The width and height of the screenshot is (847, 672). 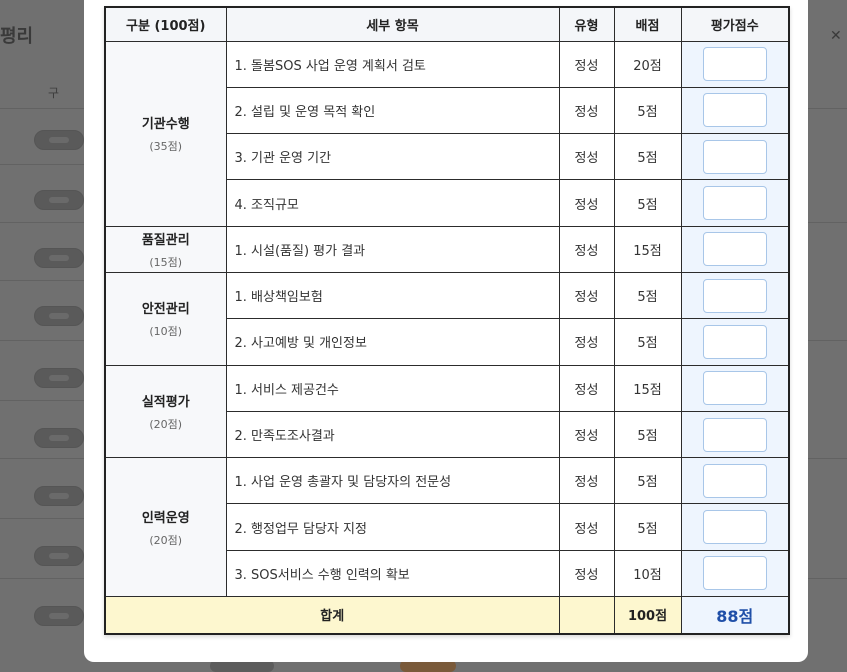 I want to click on table-row: 3. 기관 운영 기간 정성 5점, so click(x=447, y=157).